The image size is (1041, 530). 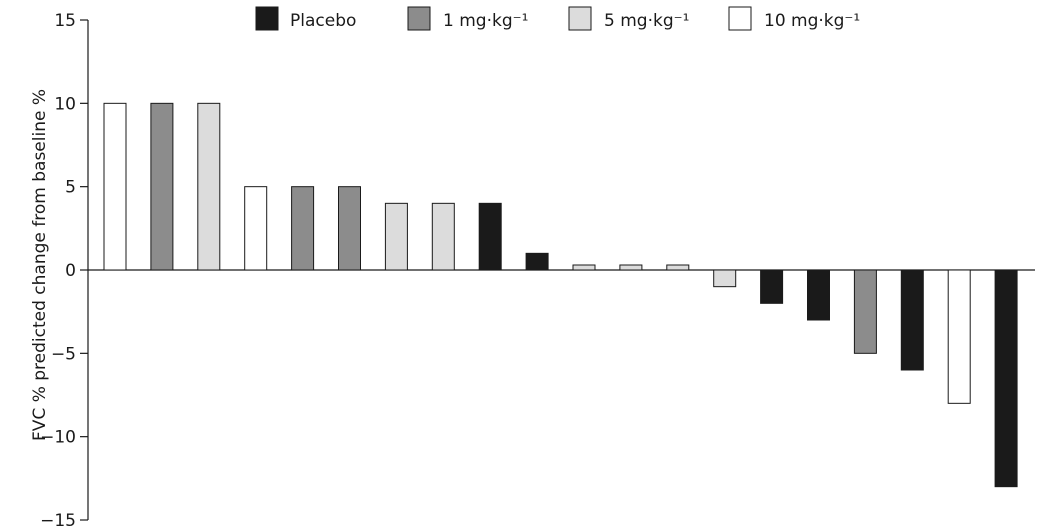 I want to click on y-tick-label: −5, so click(x=63, y=354).